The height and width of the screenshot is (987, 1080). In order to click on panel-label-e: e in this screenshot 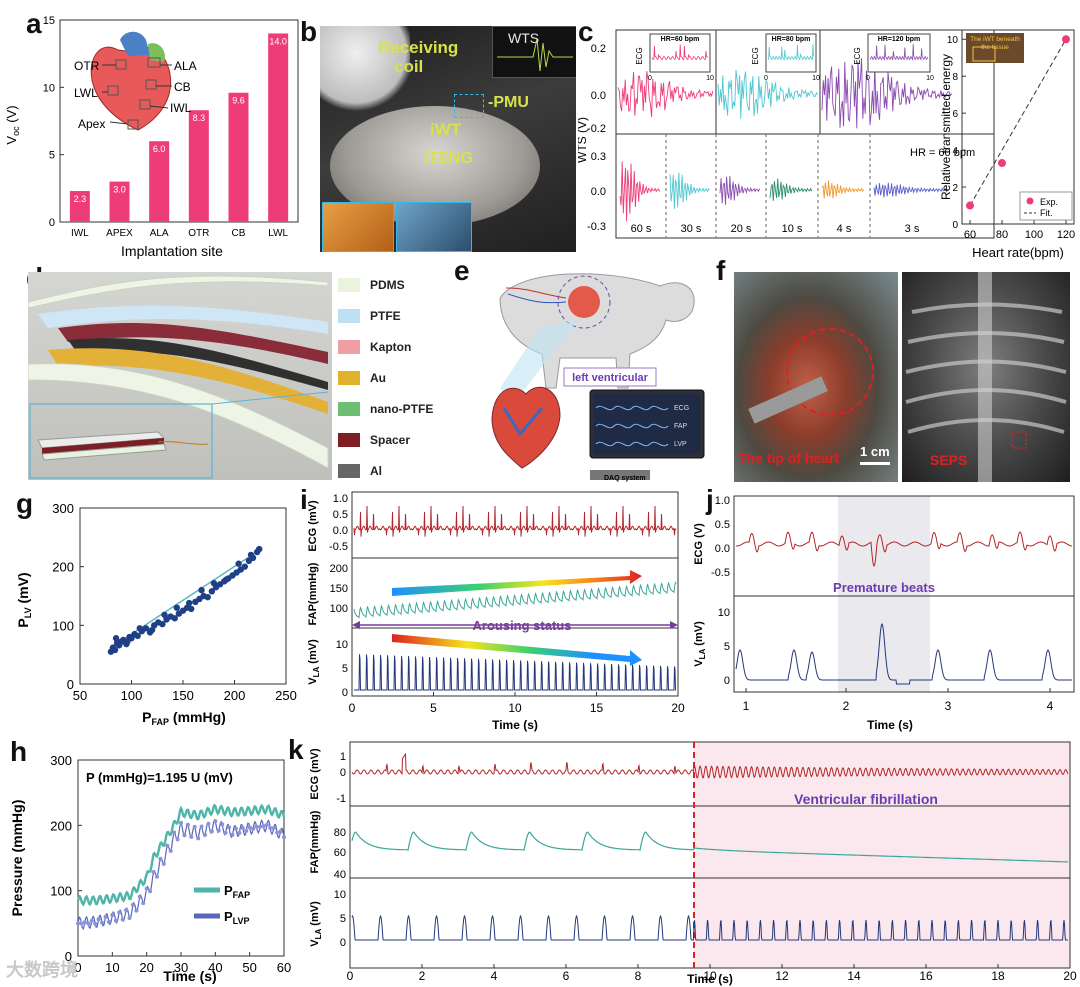, I will do `click(462, 270)`.